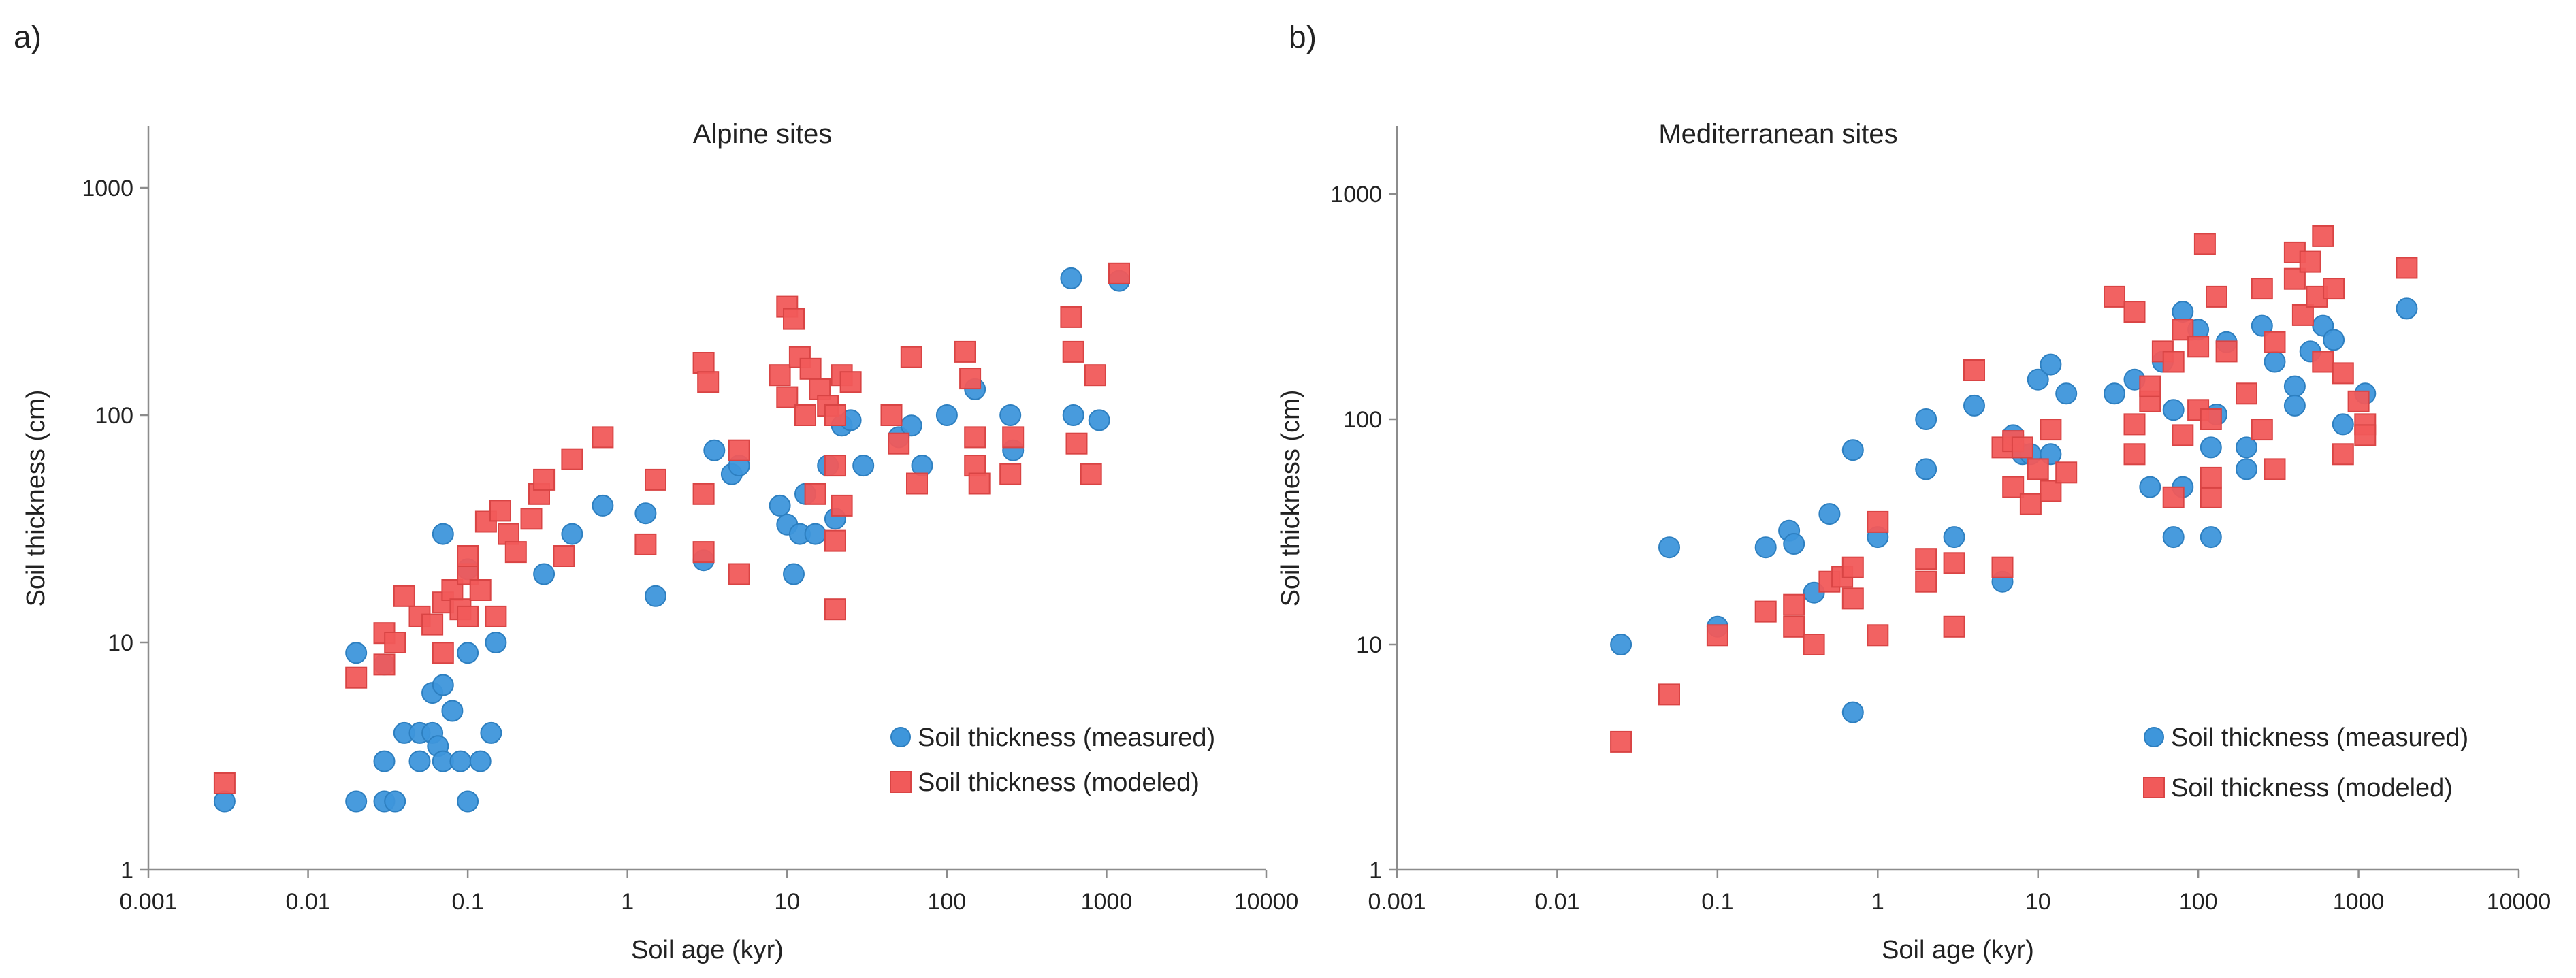 The image size is (2576, 978). Describe the element at coordinates (2312, 788) in the screenshot. I see `legend-label-modeled-b: Soil thickness (modeled)` at that location.